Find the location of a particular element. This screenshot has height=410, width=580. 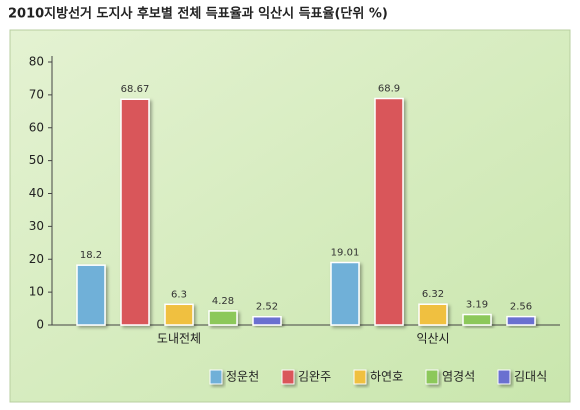

chart-title: 2010지방선거 도지사 후보별 전체 득표율과 익산시 득표율(단위 %) is located at coordinates (198, 14).